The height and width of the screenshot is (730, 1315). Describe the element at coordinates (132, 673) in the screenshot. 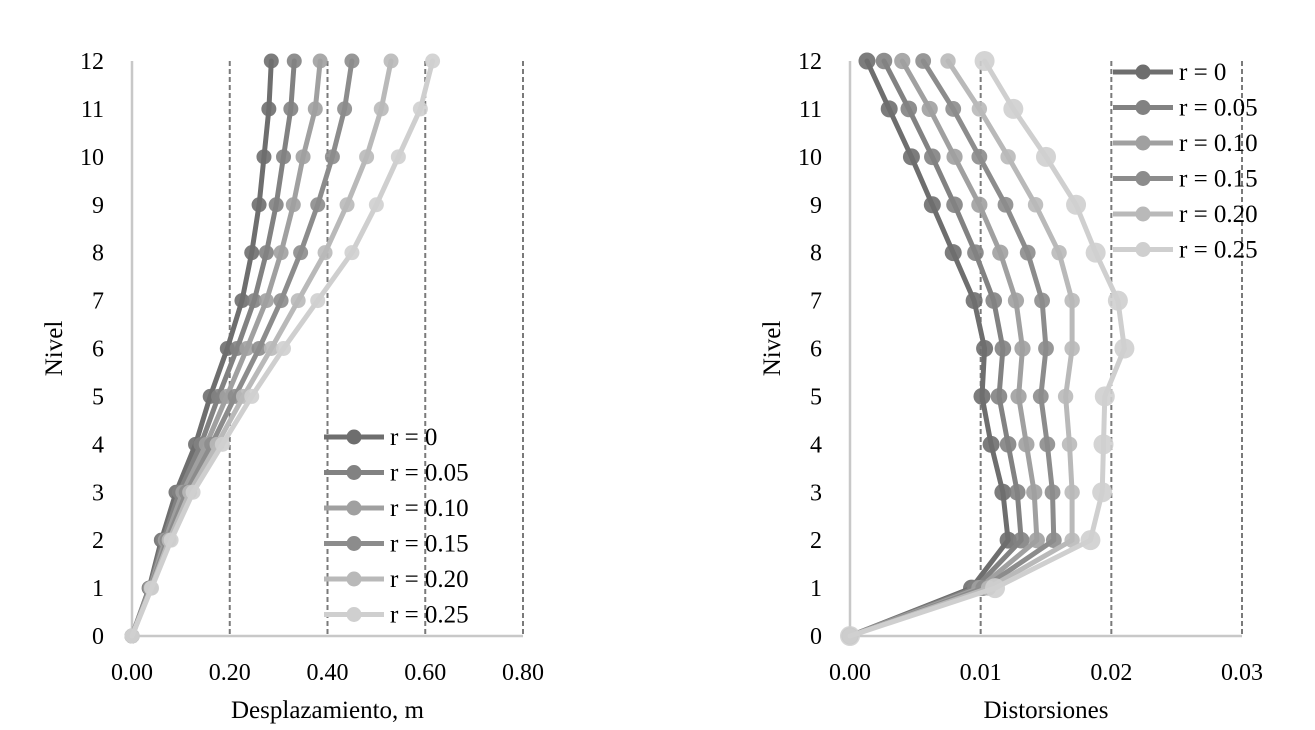

I see `x-tick-label: 0.00` at that location.